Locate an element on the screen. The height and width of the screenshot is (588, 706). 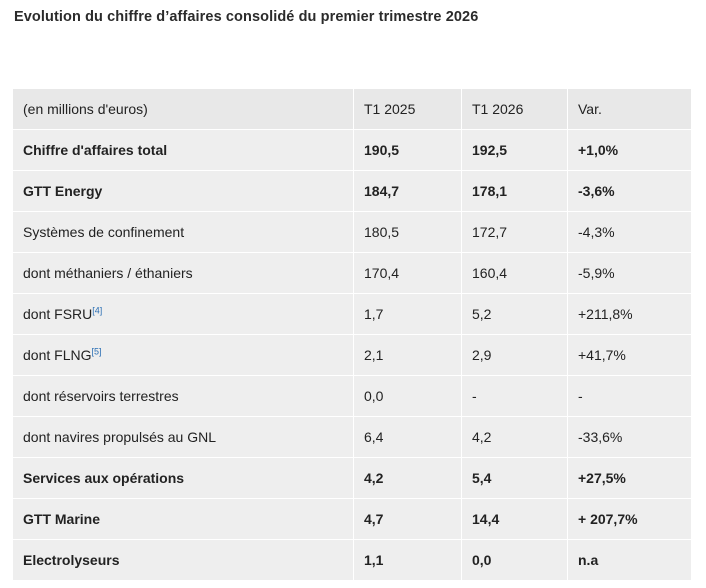
row-label: Chiffre d'affaires total is located at coordinates (183, 150).